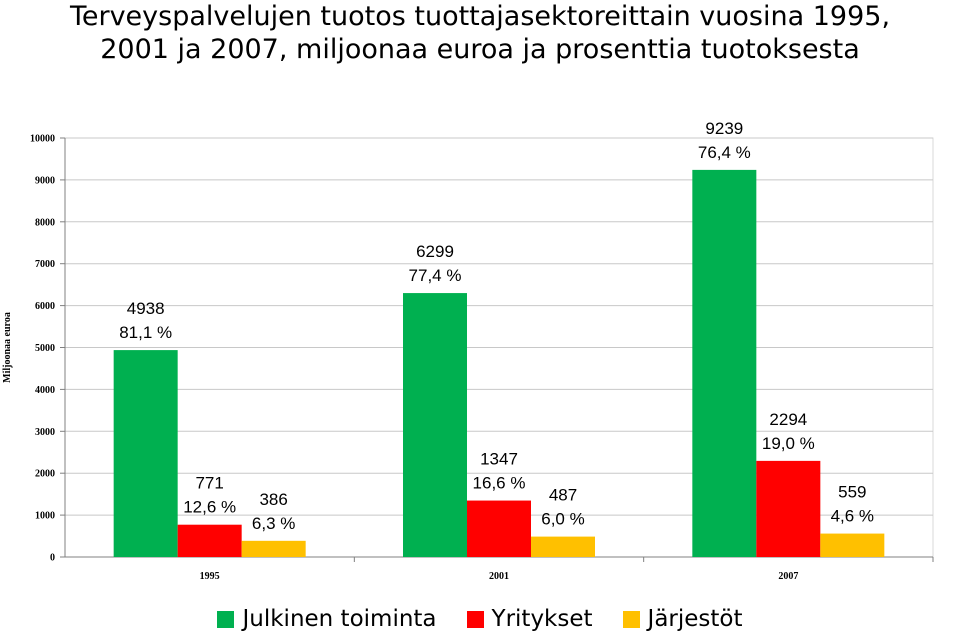 This screenshot has width=960, height=638. Describe the element at coordinates (499, 459) in the screenshot. I see `data-label-value: 1347` at that location.